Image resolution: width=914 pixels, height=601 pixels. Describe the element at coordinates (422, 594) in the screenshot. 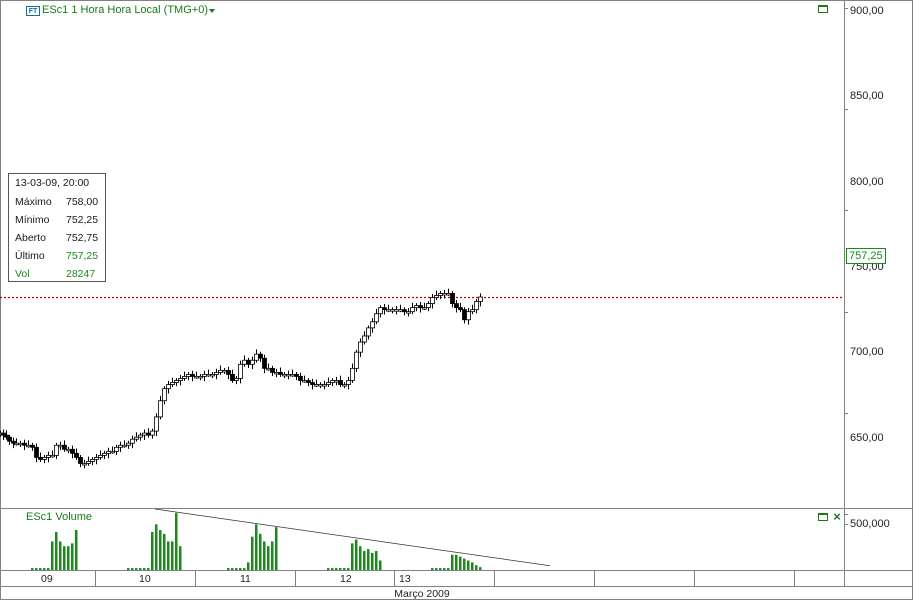

I see `month-label: Março 2009` at that location.